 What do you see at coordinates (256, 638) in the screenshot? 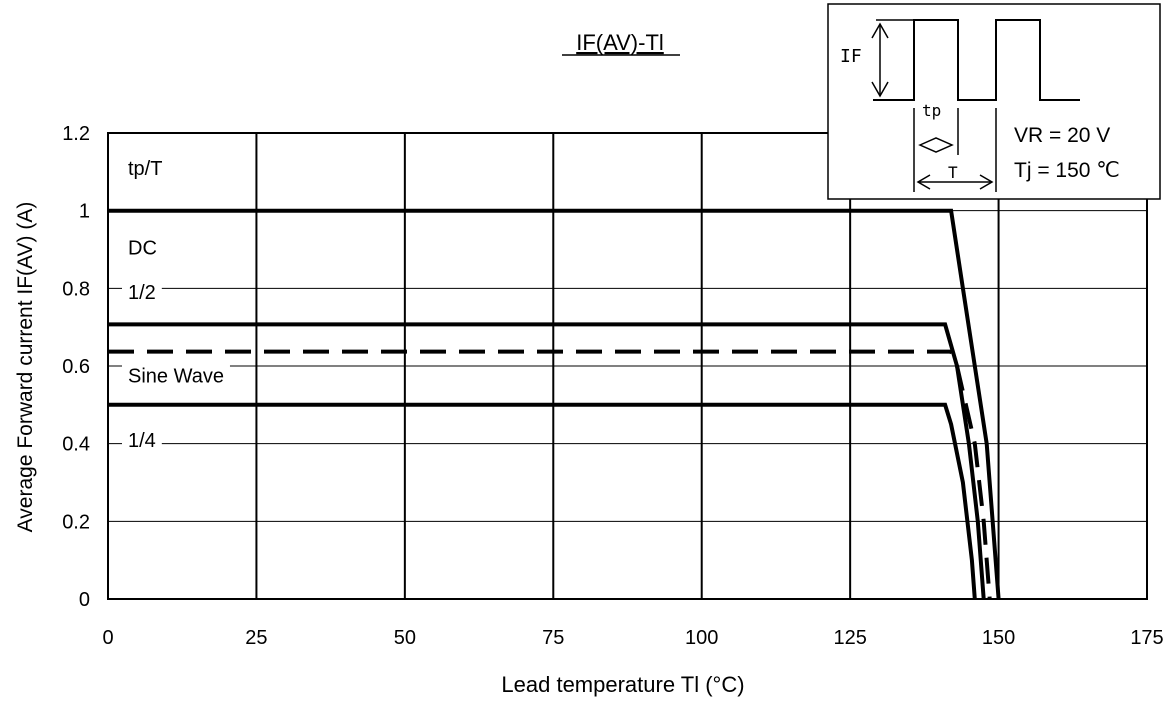
I see `x-tick-label: 25` at bounding box center [256, 638].